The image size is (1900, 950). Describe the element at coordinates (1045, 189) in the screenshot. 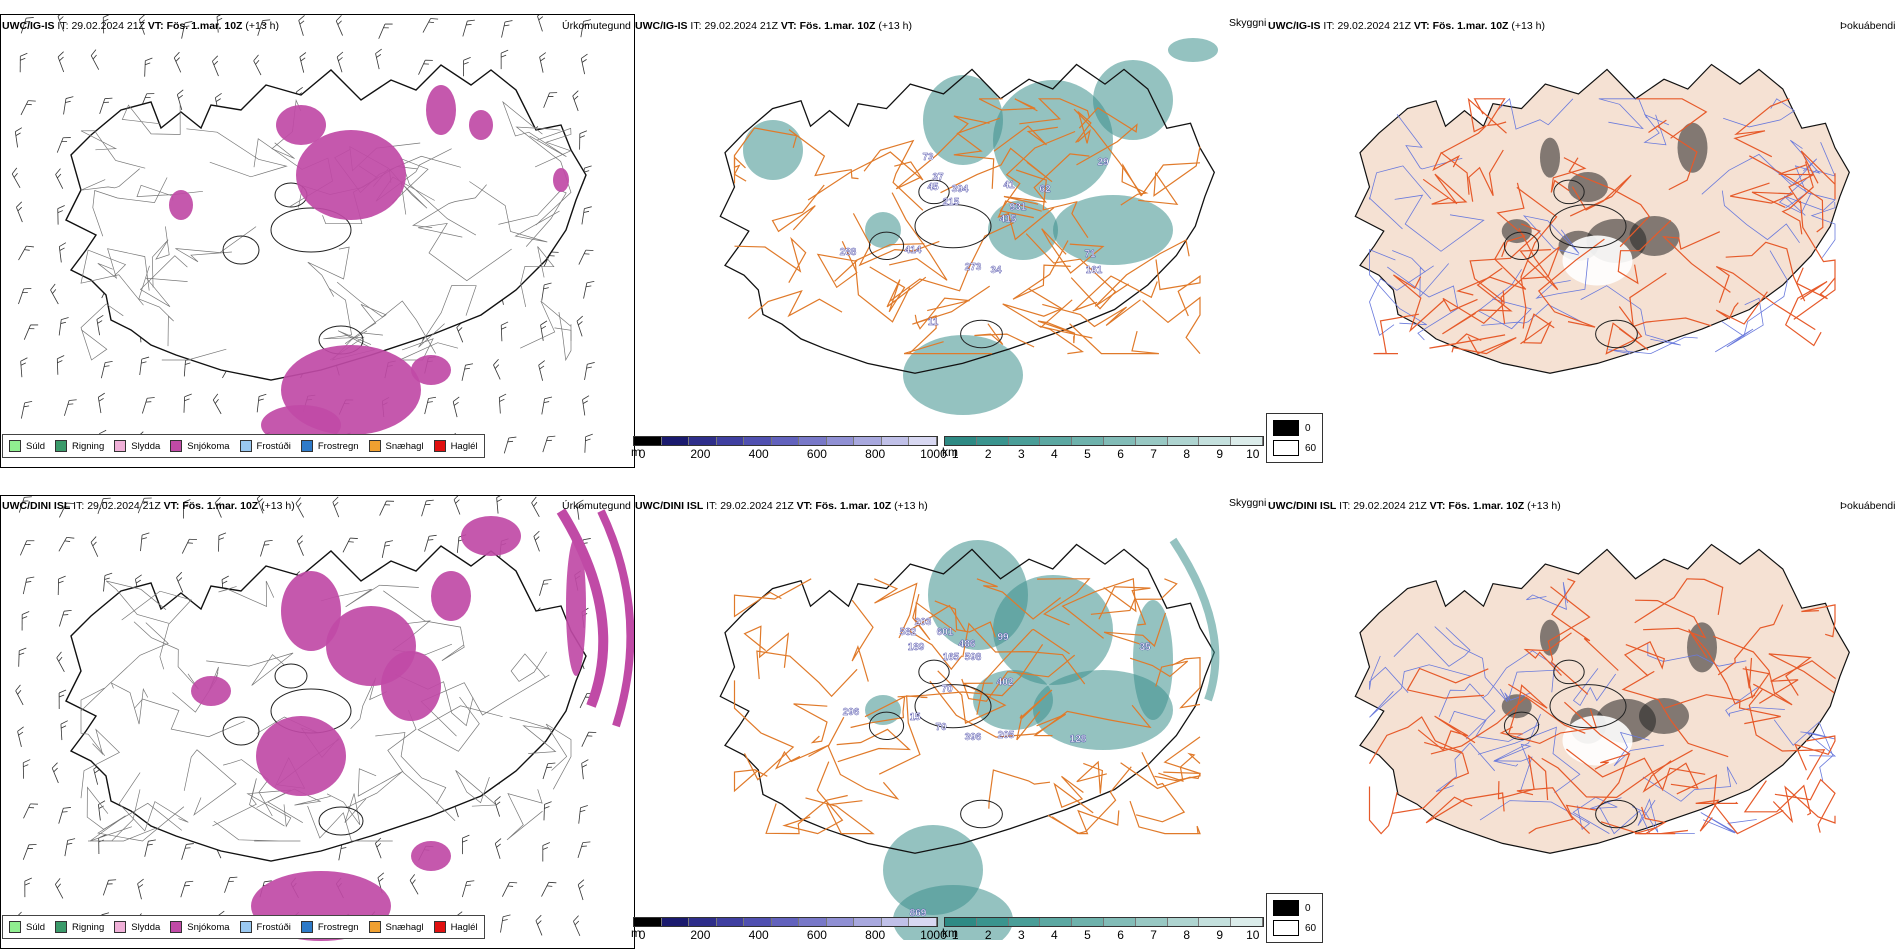

I see `visibility-value-label: 62` at that location.